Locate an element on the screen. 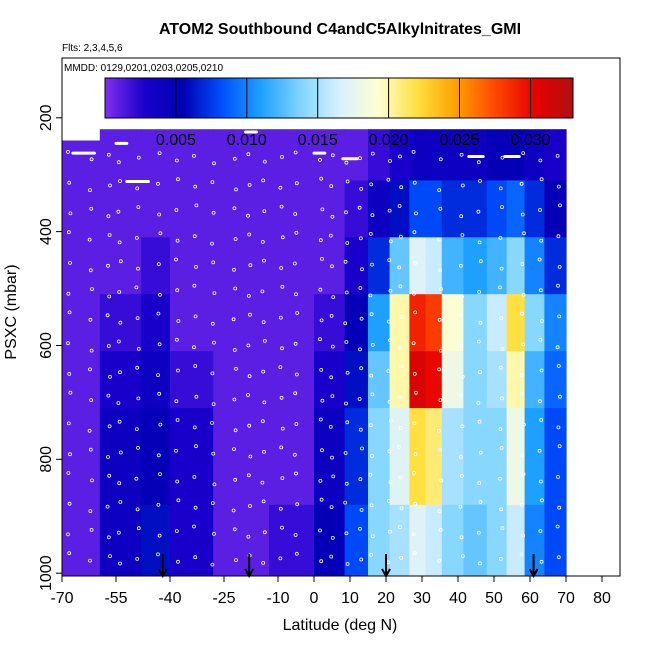 The height and width of the screenshot is (650, 650). x-tick-label: 60 is located at coordinates (530, 598).